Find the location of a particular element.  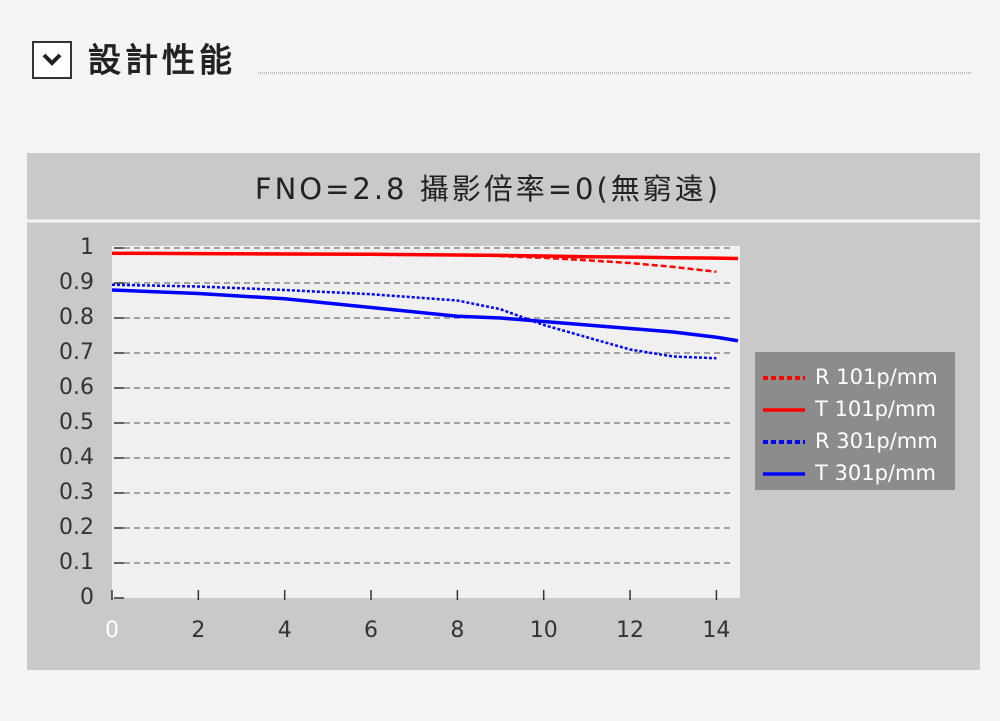

y-tick-label: 0.1 is located at coordinates (76, 562).